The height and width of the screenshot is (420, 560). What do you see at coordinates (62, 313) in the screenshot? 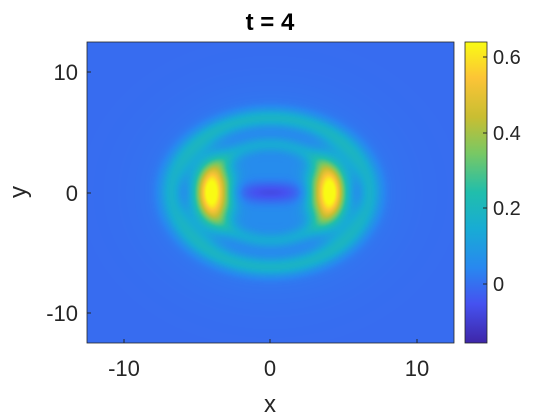
I see `y-tick-label: -10` at bounding box center [62, 313].